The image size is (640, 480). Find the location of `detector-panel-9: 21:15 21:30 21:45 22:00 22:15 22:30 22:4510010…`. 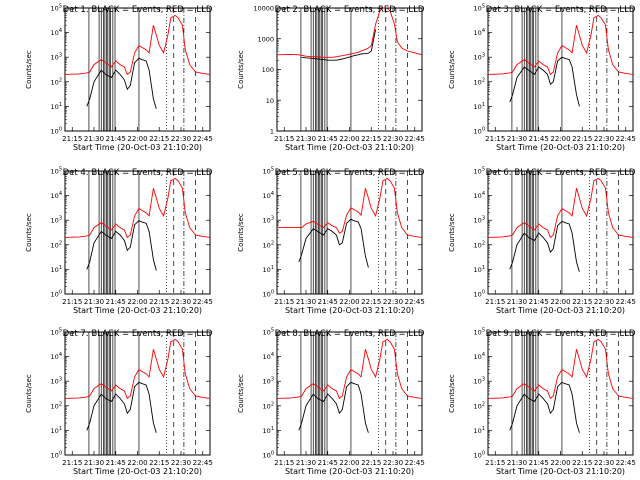

detector-panel-9: 21:15 21:30 21:45 22:00 22:15 22:30 22:4510010… is located at coordinates (542, 402).